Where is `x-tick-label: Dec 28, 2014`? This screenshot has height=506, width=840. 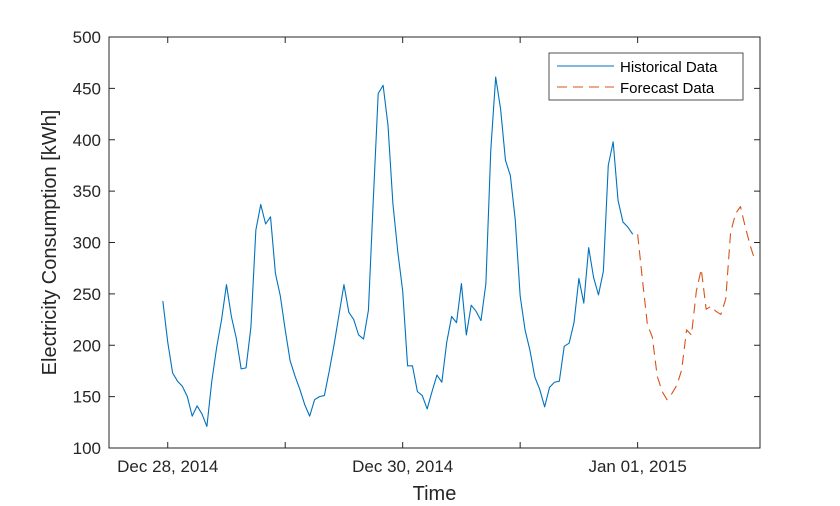 x-tick-label: Dec 28, 2014 is located at coordinates (167, 466).